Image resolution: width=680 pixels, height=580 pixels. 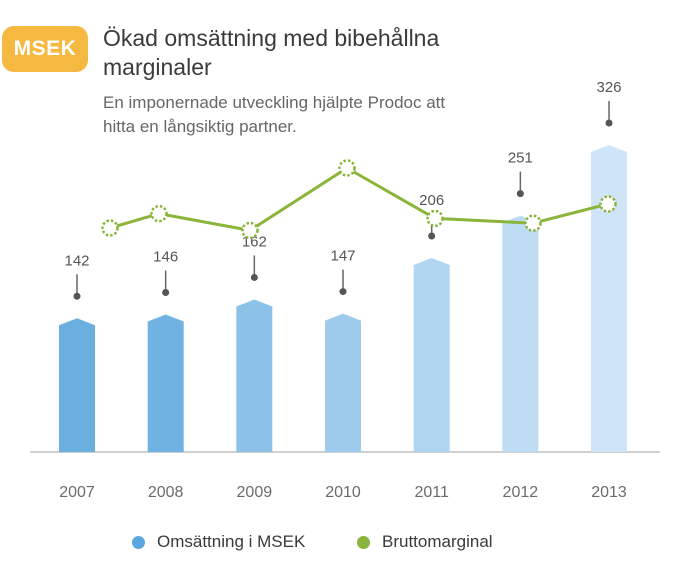 What do you see at coordinates (437, 541) in the screenshot?
I see `legend-label-margin: Bruttomarginal` at bounding box center [437, 541].